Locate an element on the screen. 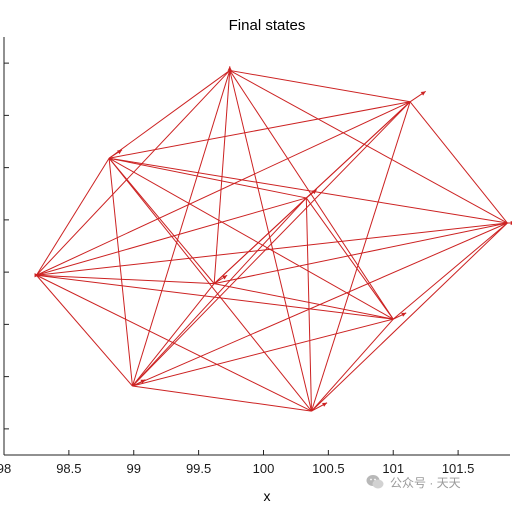 The width and height of the screenshot is (512, 512). x-tick-label-4: 100 is located at coordinates (264, 468).